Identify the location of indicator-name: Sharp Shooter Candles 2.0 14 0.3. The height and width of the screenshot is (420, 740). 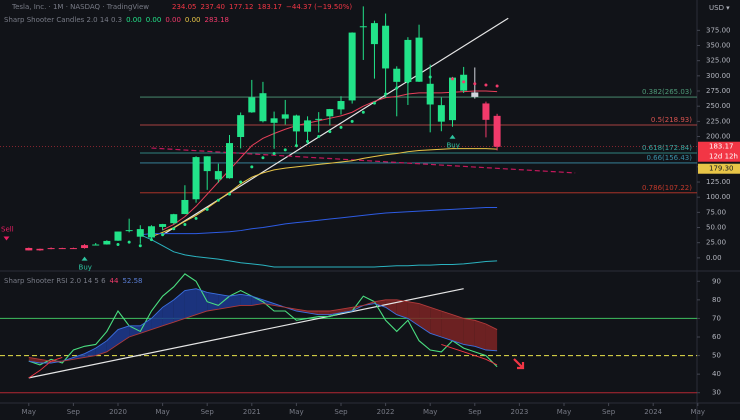
(63, 20).